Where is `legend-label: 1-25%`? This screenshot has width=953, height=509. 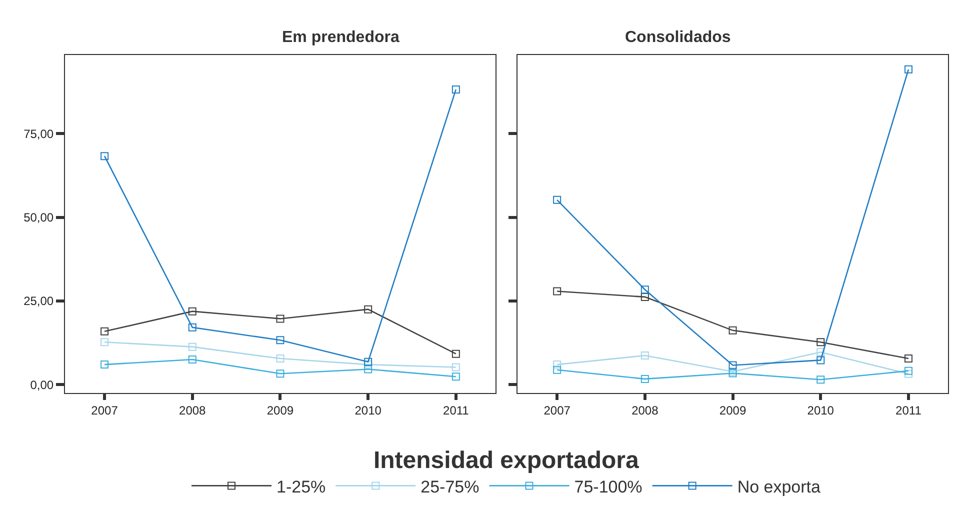 legend-label: 1-25% is located at coordinates (301, 486).